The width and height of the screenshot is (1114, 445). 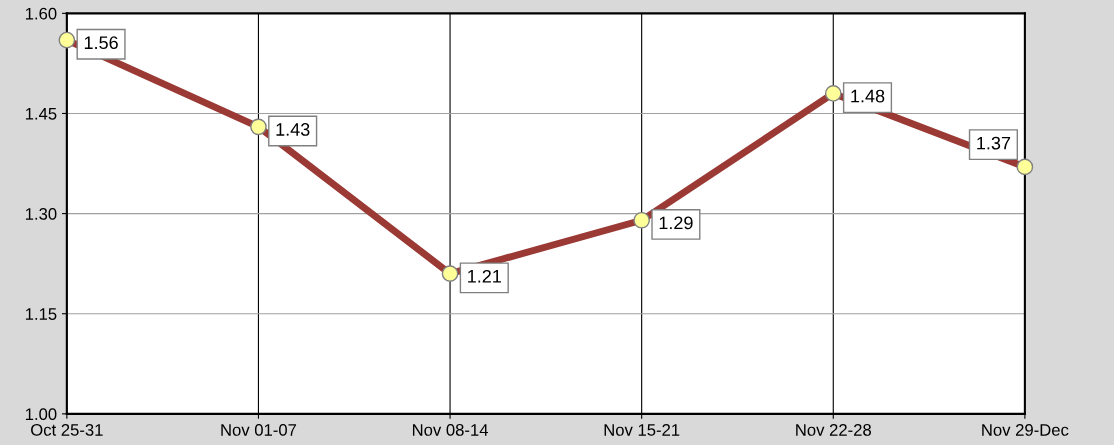 I want to click on data-label: 1.21, so click(x=484, y=276).